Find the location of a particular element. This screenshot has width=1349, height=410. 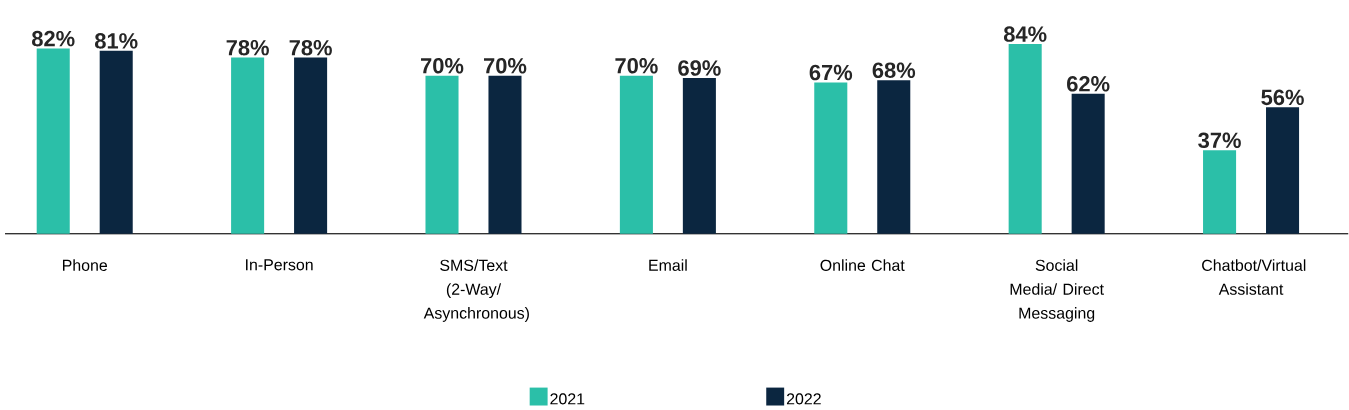

legend-label: 2022 is located at coordinates (803, 399).